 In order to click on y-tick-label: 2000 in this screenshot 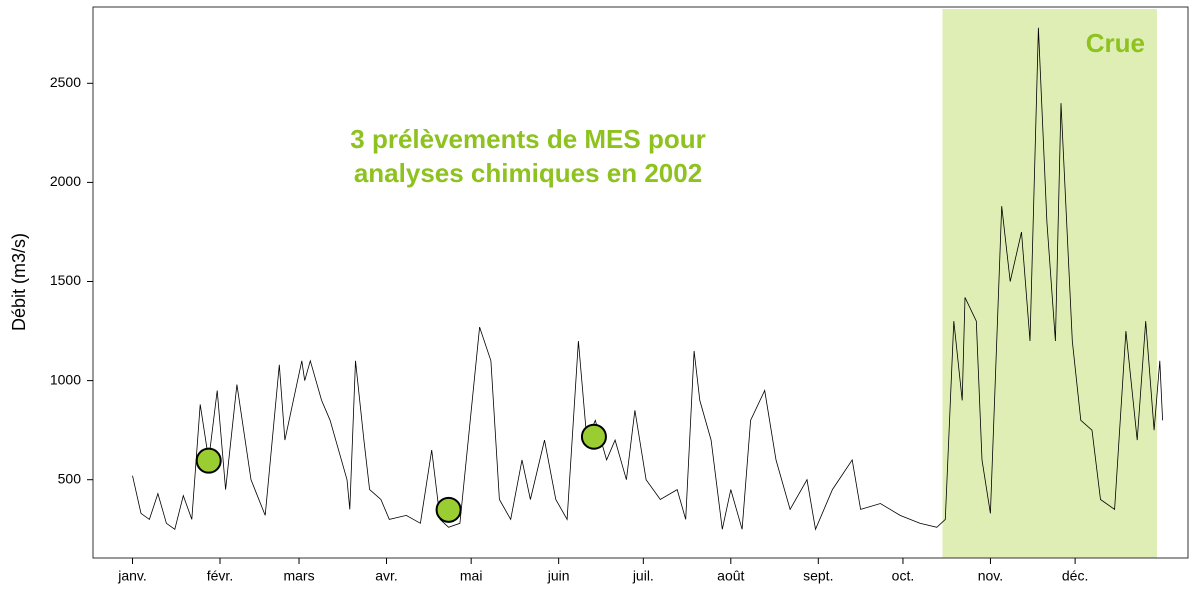, I will do `click(65, 181)`.